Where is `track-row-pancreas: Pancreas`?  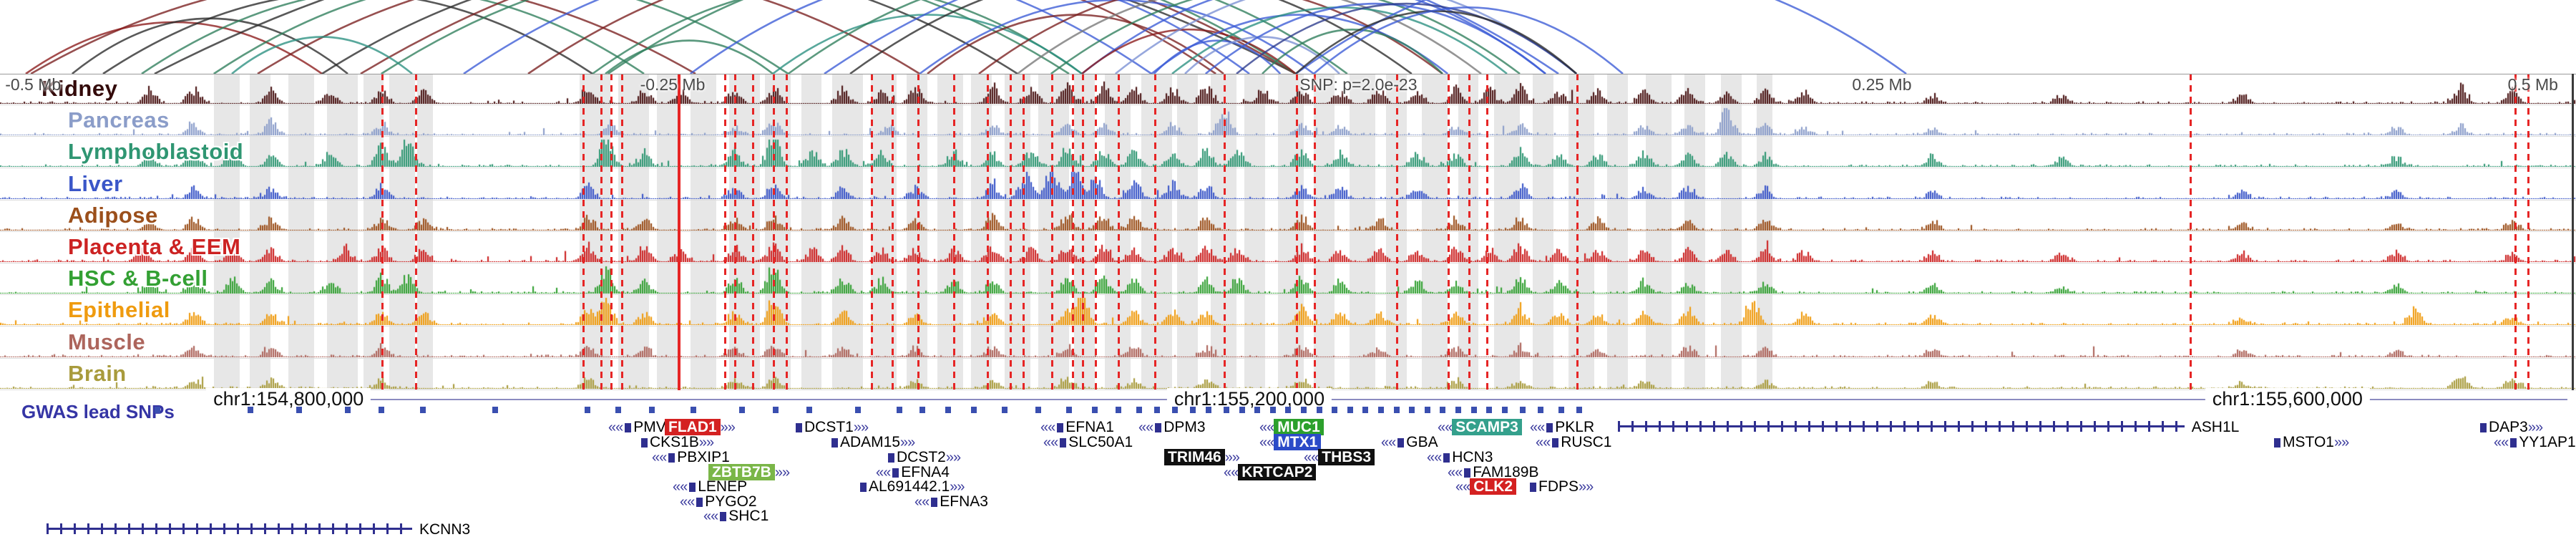
track-row-pancreas: Pancreas is located at coordinates (1288, 121).